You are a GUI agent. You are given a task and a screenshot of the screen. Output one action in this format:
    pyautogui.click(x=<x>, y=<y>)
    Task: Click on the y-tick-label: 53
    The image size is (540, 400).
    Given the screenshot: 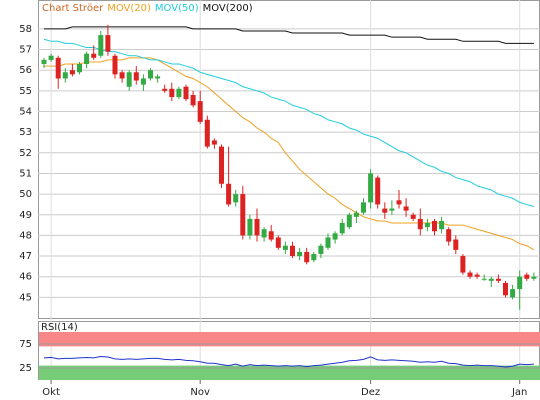 What is the action you would take?
    pyautogui.click(x=25, y=132)
    